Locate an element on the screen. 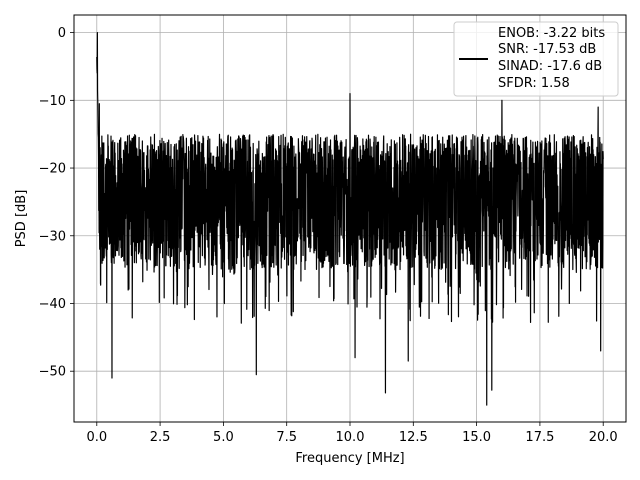 Image resolution: width=640 pixels, height=480 pixels. legend-snr: SNR: -17.53 dB is located at coordinates (547, 49).